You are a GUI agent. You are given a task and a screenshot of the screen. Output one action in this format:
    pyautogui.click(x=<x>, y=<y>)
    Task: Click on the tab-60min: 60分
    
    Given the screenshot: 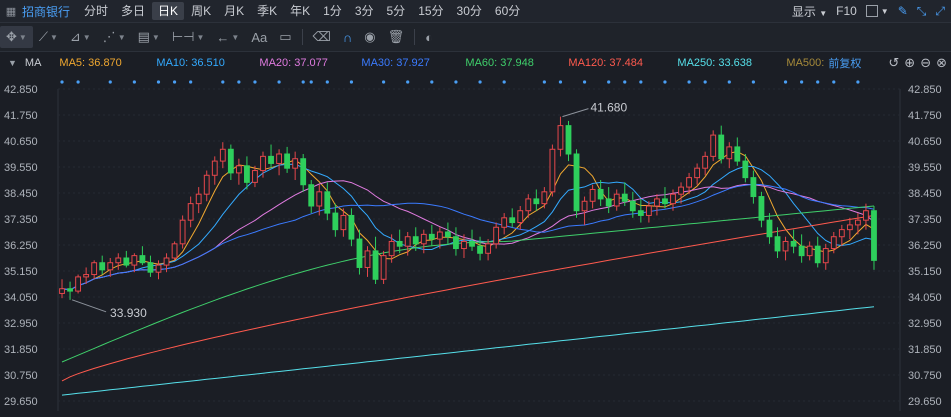 What is the action you would take?
    pyautogui.click(x=507, y=11)
    